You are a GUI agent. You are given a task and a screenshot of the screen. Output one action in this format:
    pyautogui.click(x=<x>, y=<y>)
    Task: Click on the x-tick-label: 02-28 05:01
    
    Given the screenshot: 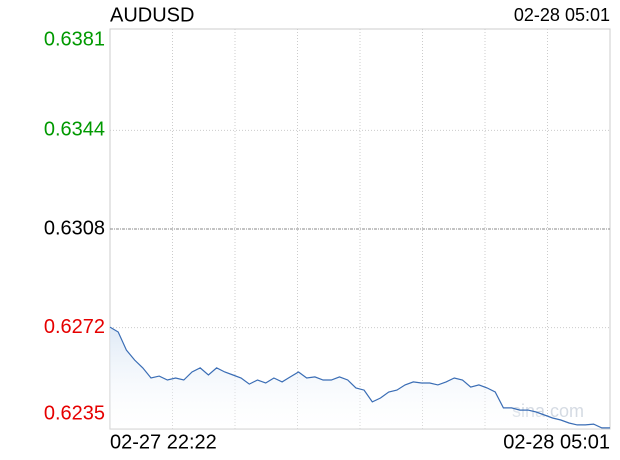 What is the action you would take?
    pyautogui.click(x=556, y=442)
    